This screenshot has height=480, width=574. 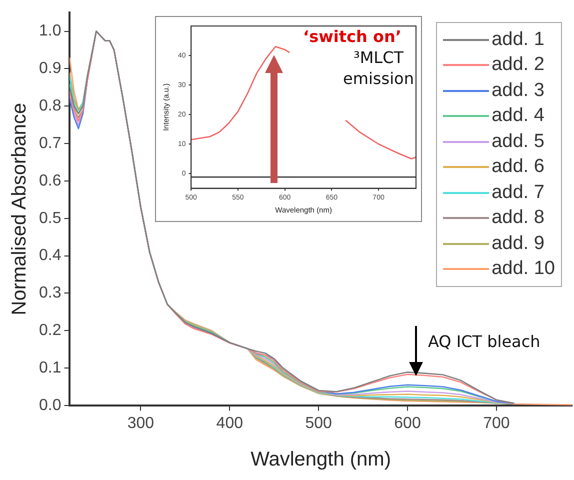 I want to click on x-tick-label: 500, so click(x=318, y=423).